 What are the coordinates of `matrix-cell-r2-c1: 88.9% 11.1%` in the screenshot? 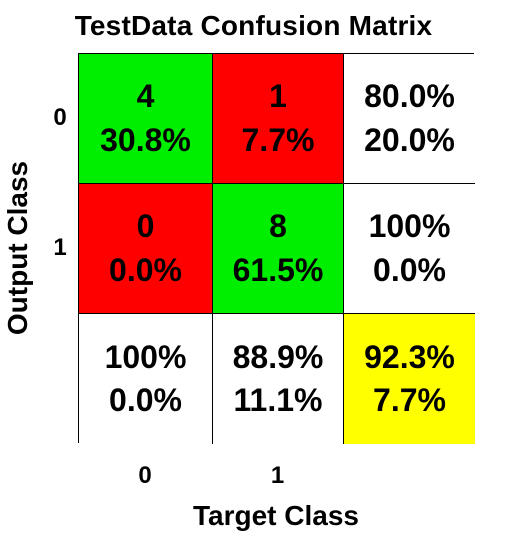 It's located at (278, 379).